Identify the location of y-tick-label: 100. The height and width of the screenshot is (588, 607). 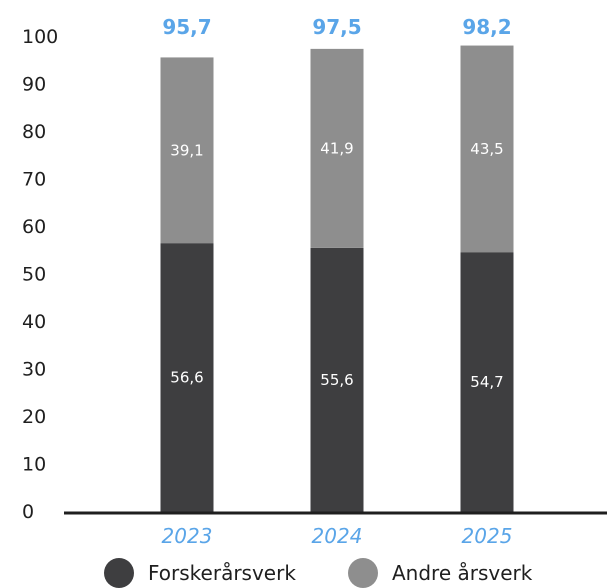
(40, 37).